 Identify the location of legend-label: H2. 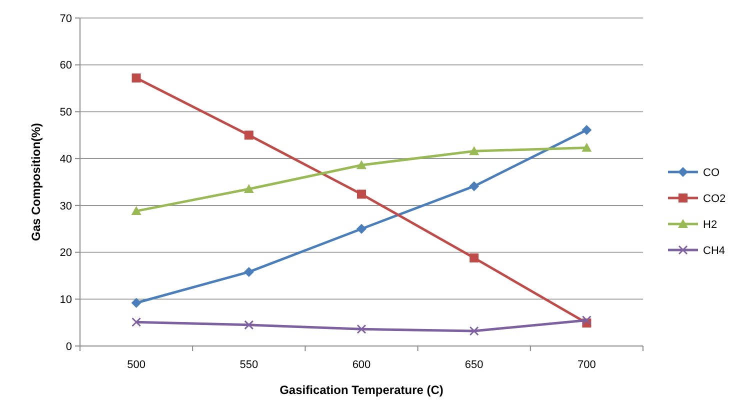
(710, 224).